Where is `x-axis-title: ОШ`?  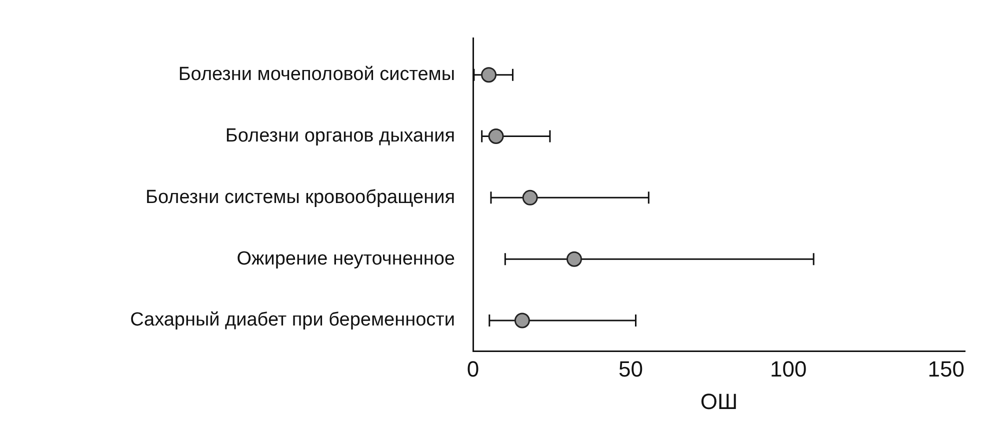
x-axis-title: ОШ is located at coordinates (719, 401).